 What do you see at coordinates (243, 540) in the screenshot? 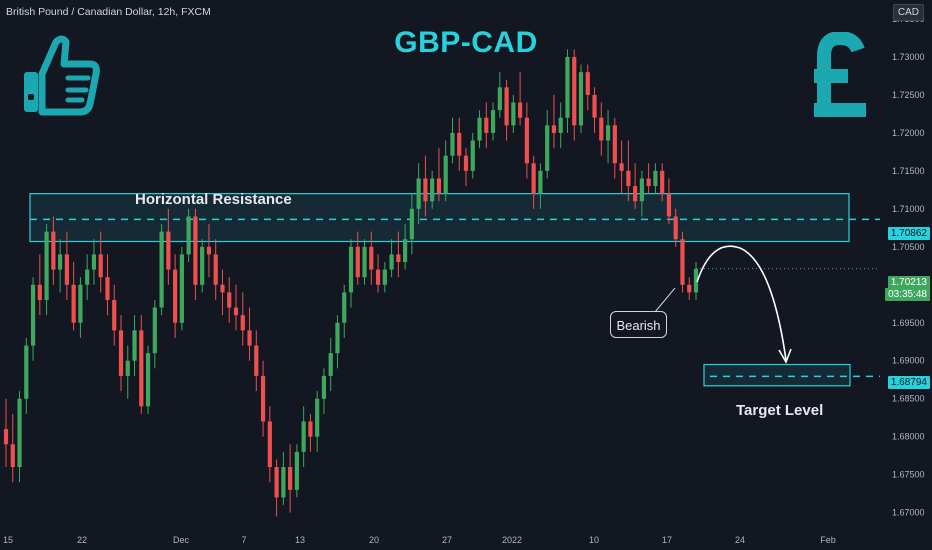
I see `x-tick-label: 7` at bounding box center [243, 540].